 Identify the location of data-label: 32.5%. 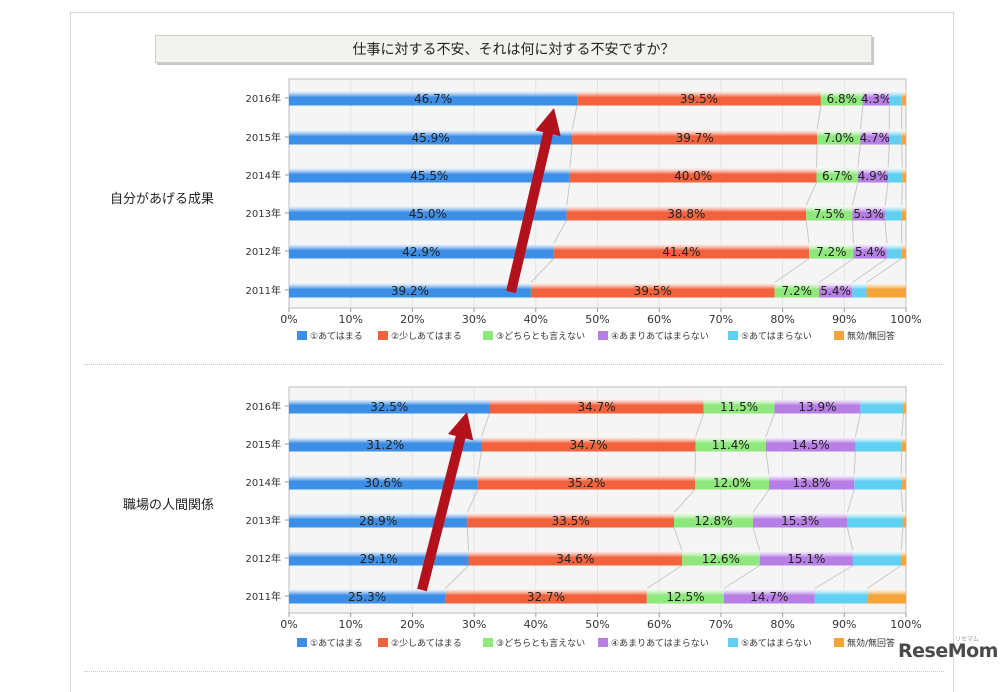
(389, 407).